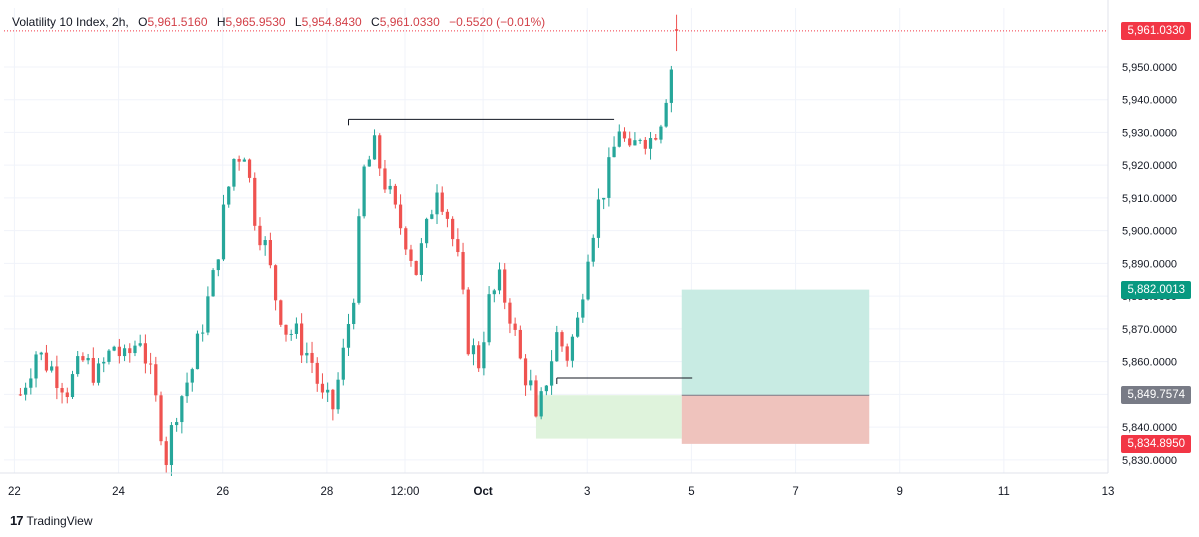 The width and height of the screenshot is (1199, 537). What do you see at coordinates (1149, 461) in the screenshot?
I see `y-tick-label: 5,830.0000` at bounding box center [1149, 461].